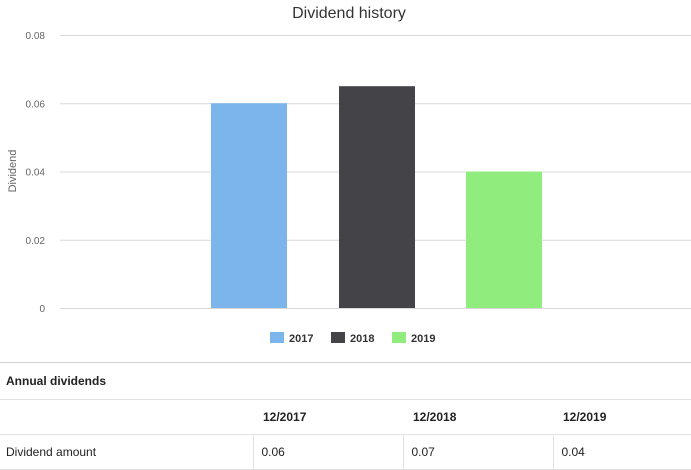  What do you see at coordinates (126, 452) in the screenshot?
I see `row-label: Dividend amount` at bounding box center [126, 452].